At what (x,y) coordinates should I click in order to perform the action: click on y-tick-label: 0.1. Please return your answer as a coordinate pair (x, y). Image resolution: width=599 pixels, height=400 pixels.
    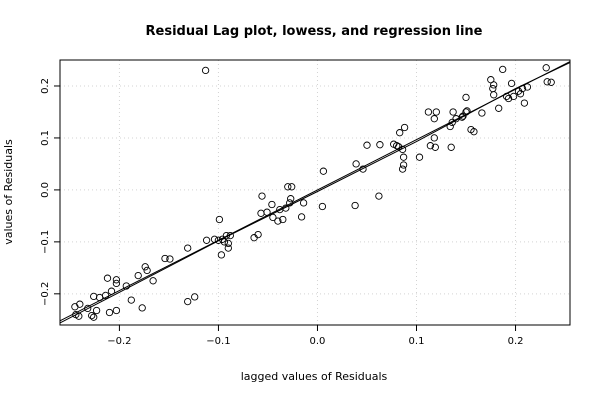
    Looking at the image, I should click on (45, 138).